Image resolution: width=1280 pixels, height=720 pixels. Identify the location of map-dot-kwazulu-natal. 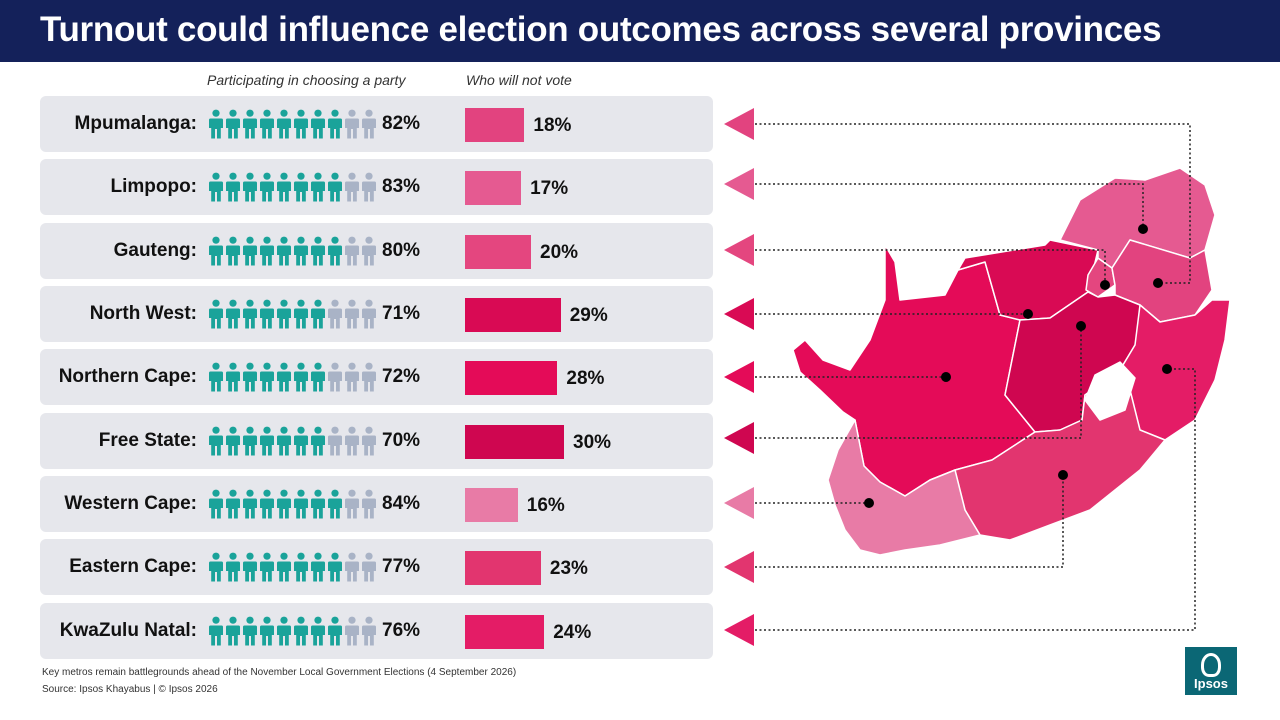
(1167, 369).